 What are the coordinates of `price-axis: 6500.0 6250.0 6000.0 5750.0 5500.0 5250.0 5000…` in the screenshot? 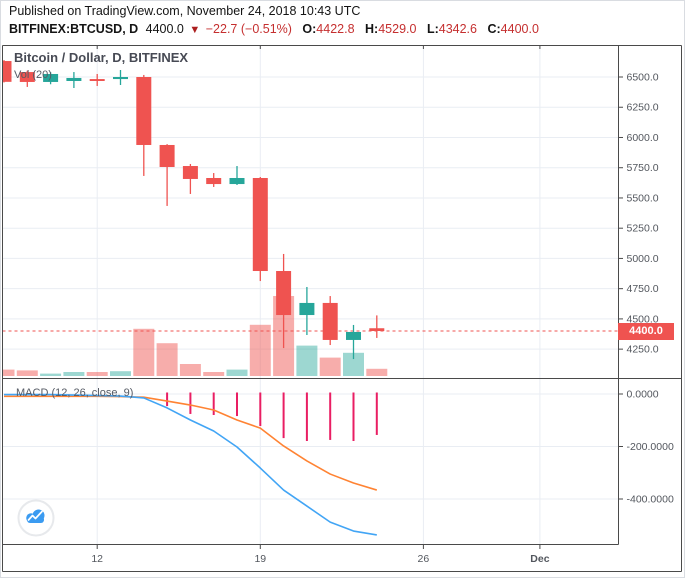 It's located at (638, 214).